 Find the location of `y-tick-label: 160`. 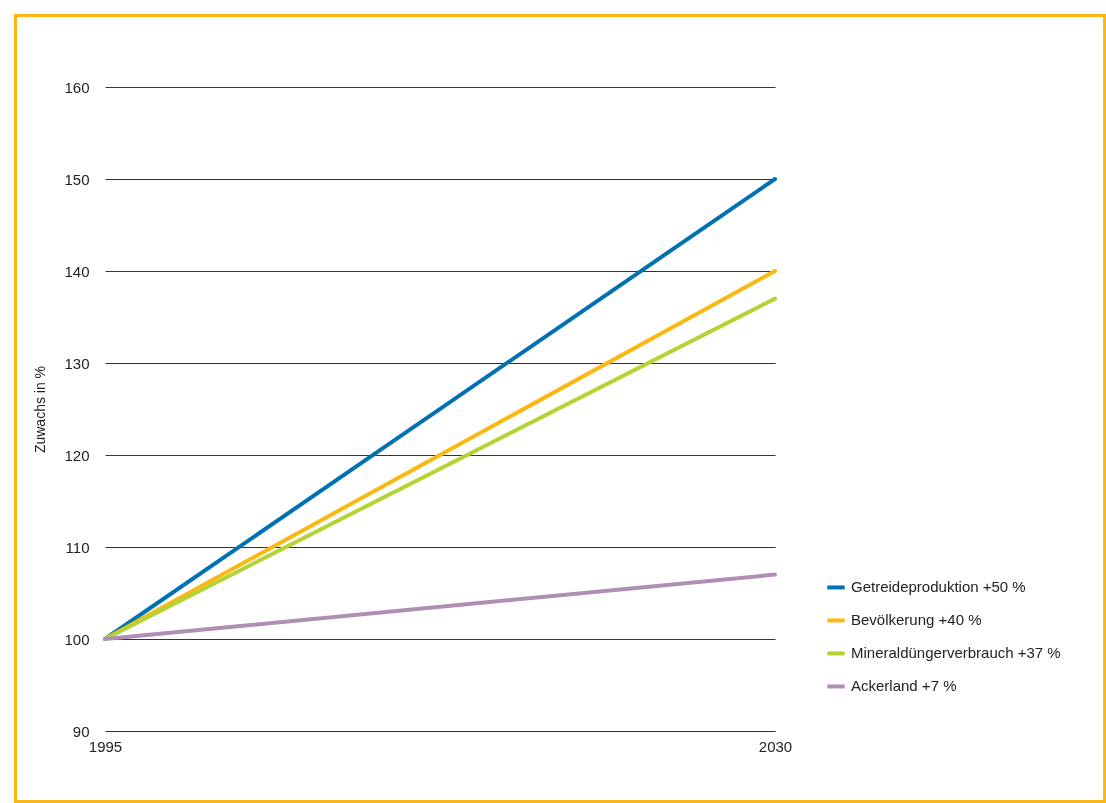

y-tick-label: 160 is located at coordinates (77, 87).